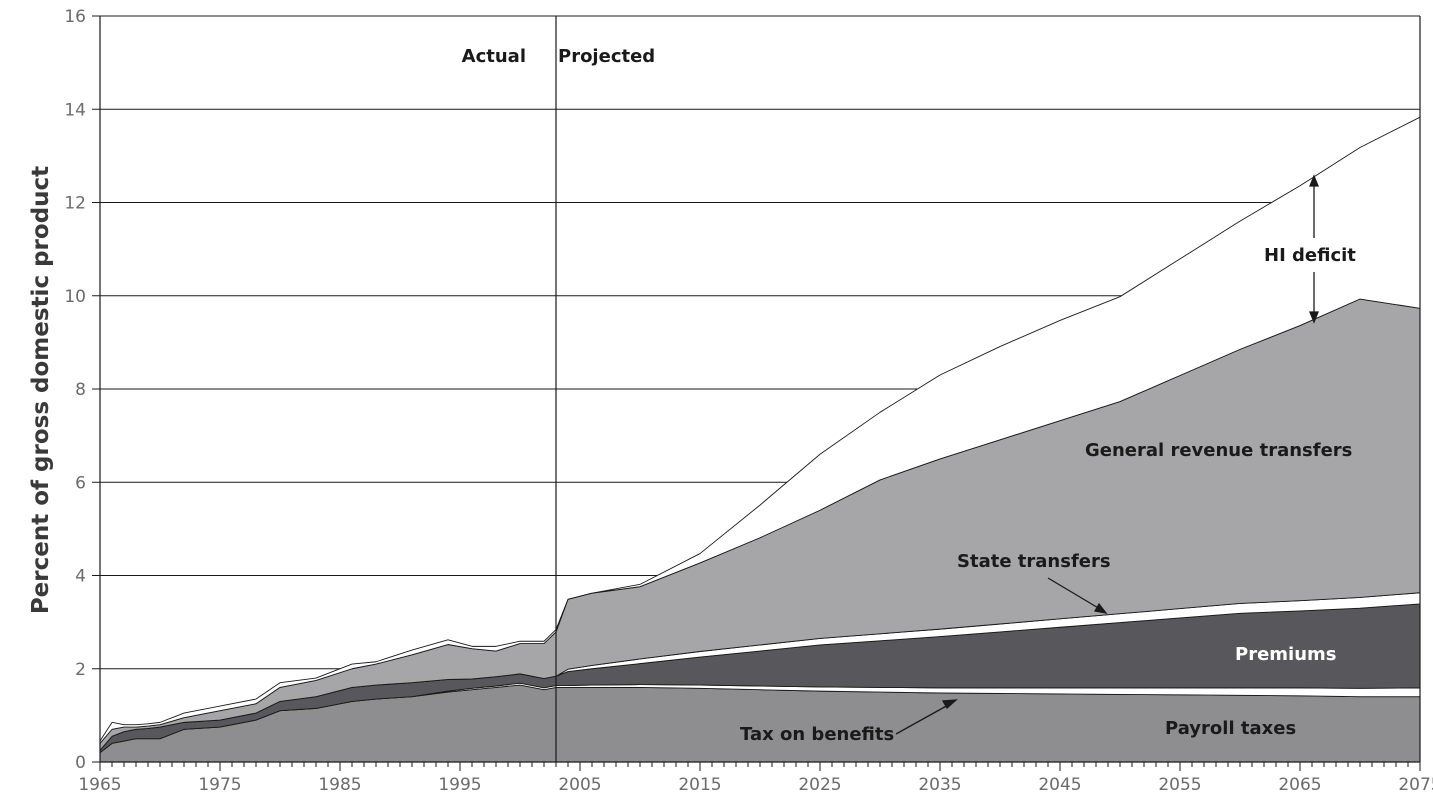  Describe the element at coordinates (699, 785) in the screenshot. I see `x-tick-label-2015: 2015` at that location.